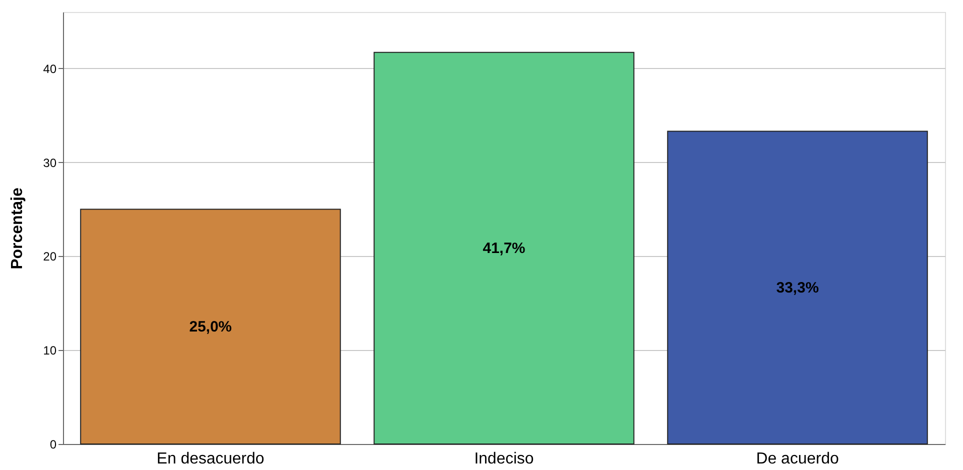 The height and width of the screenshot is (470, 963). I want to click on y-tick-label: 40, so click(50, 69).